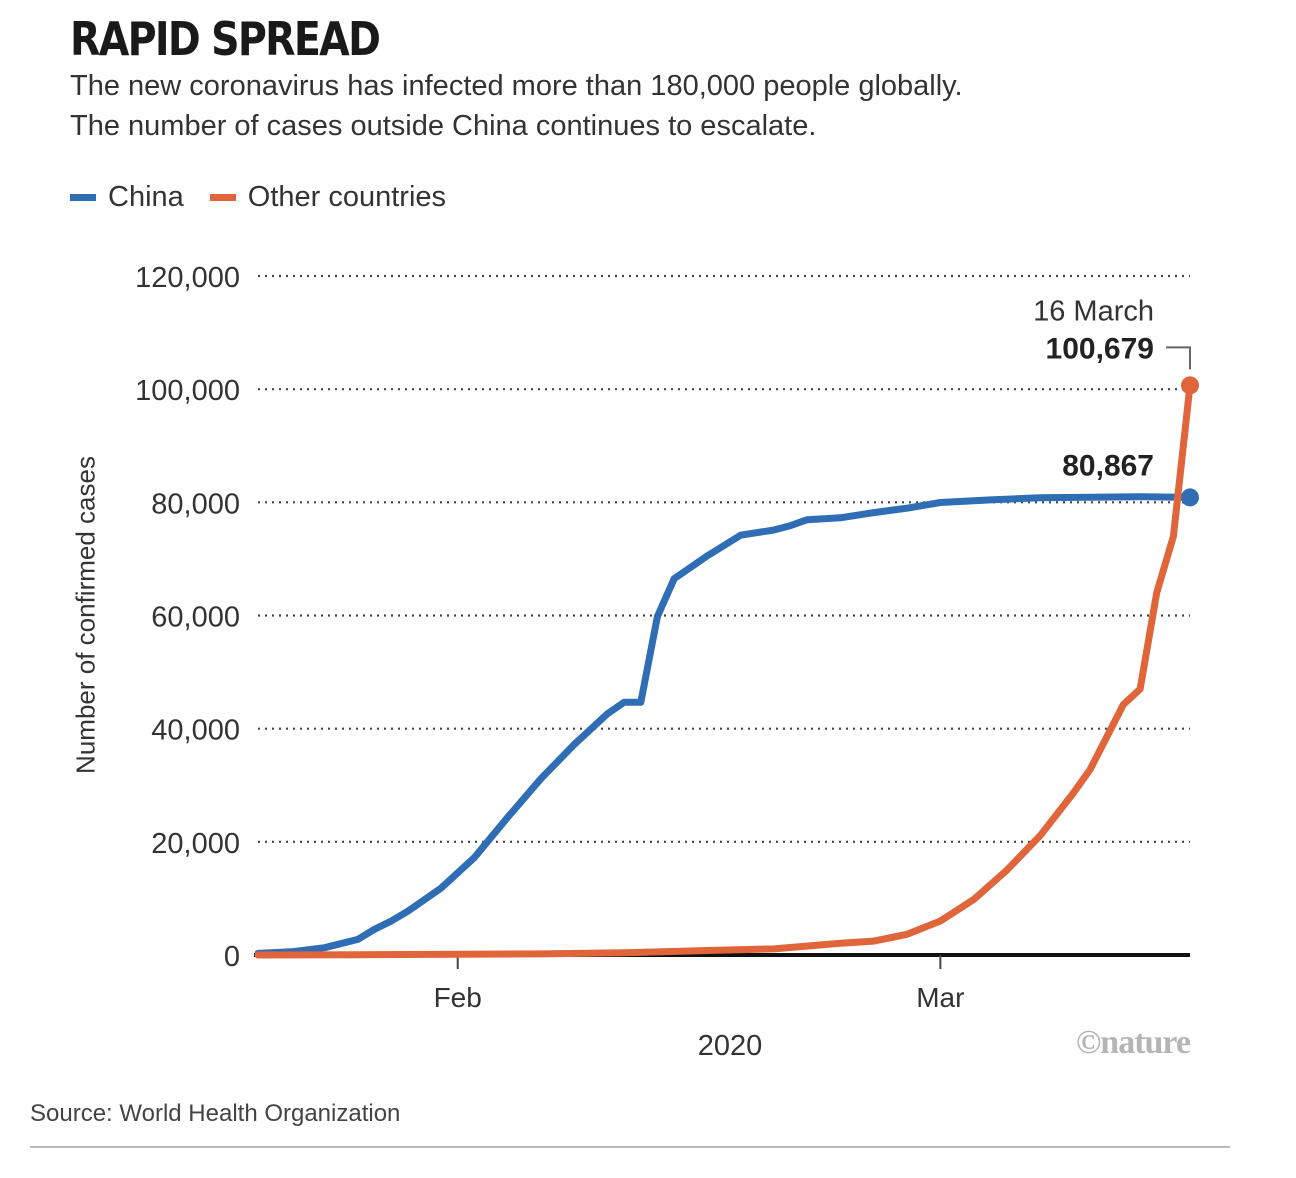  What do you see at coordinates (1108, 465) in the screenshot?
I see `end-label-china: 80,867` at bounding box center [1108, 465].